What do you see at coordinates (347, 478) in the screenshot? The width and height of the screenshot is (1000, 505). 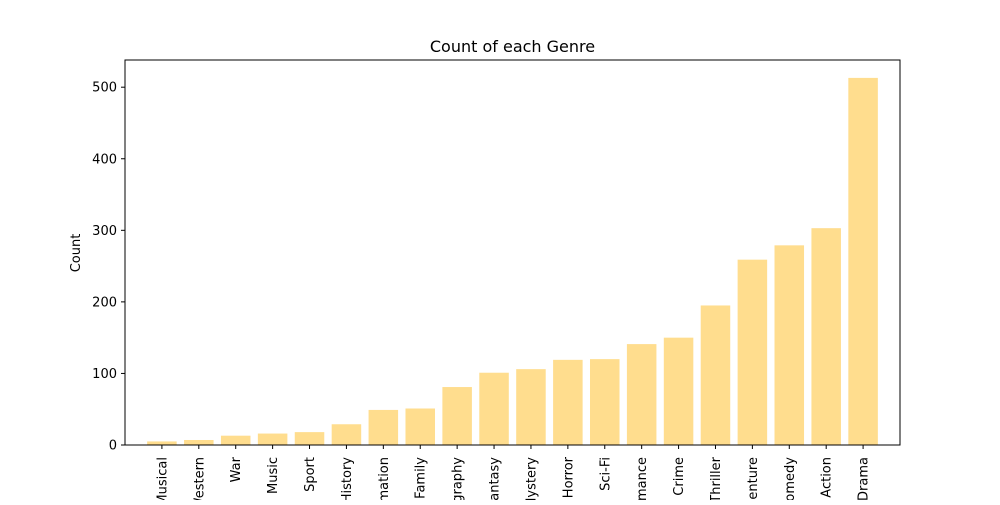 I see `x-tick-label: History` at bounding box center [347, 478].